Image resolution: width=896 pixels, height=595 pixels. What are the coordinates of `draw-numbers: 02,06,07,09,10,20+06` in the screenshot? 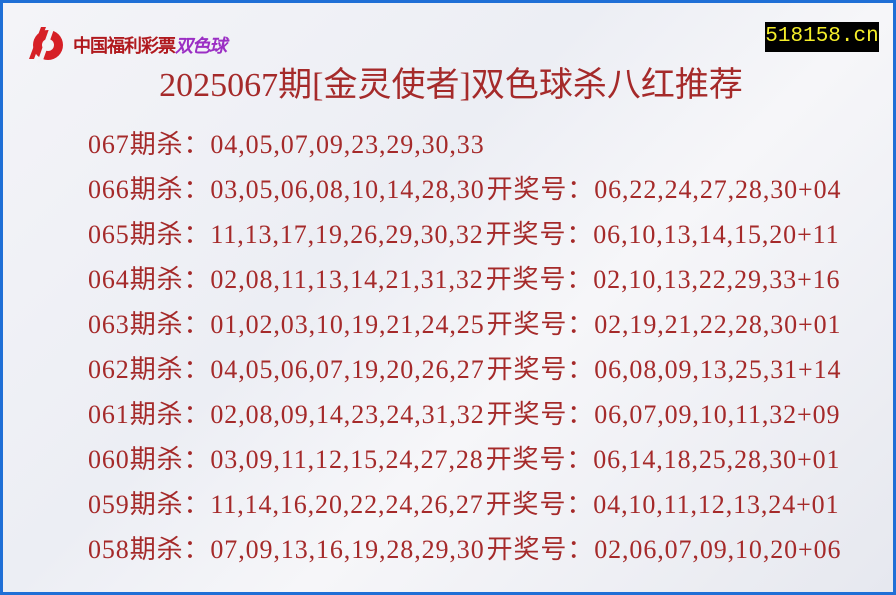 It's located at (718, 549).